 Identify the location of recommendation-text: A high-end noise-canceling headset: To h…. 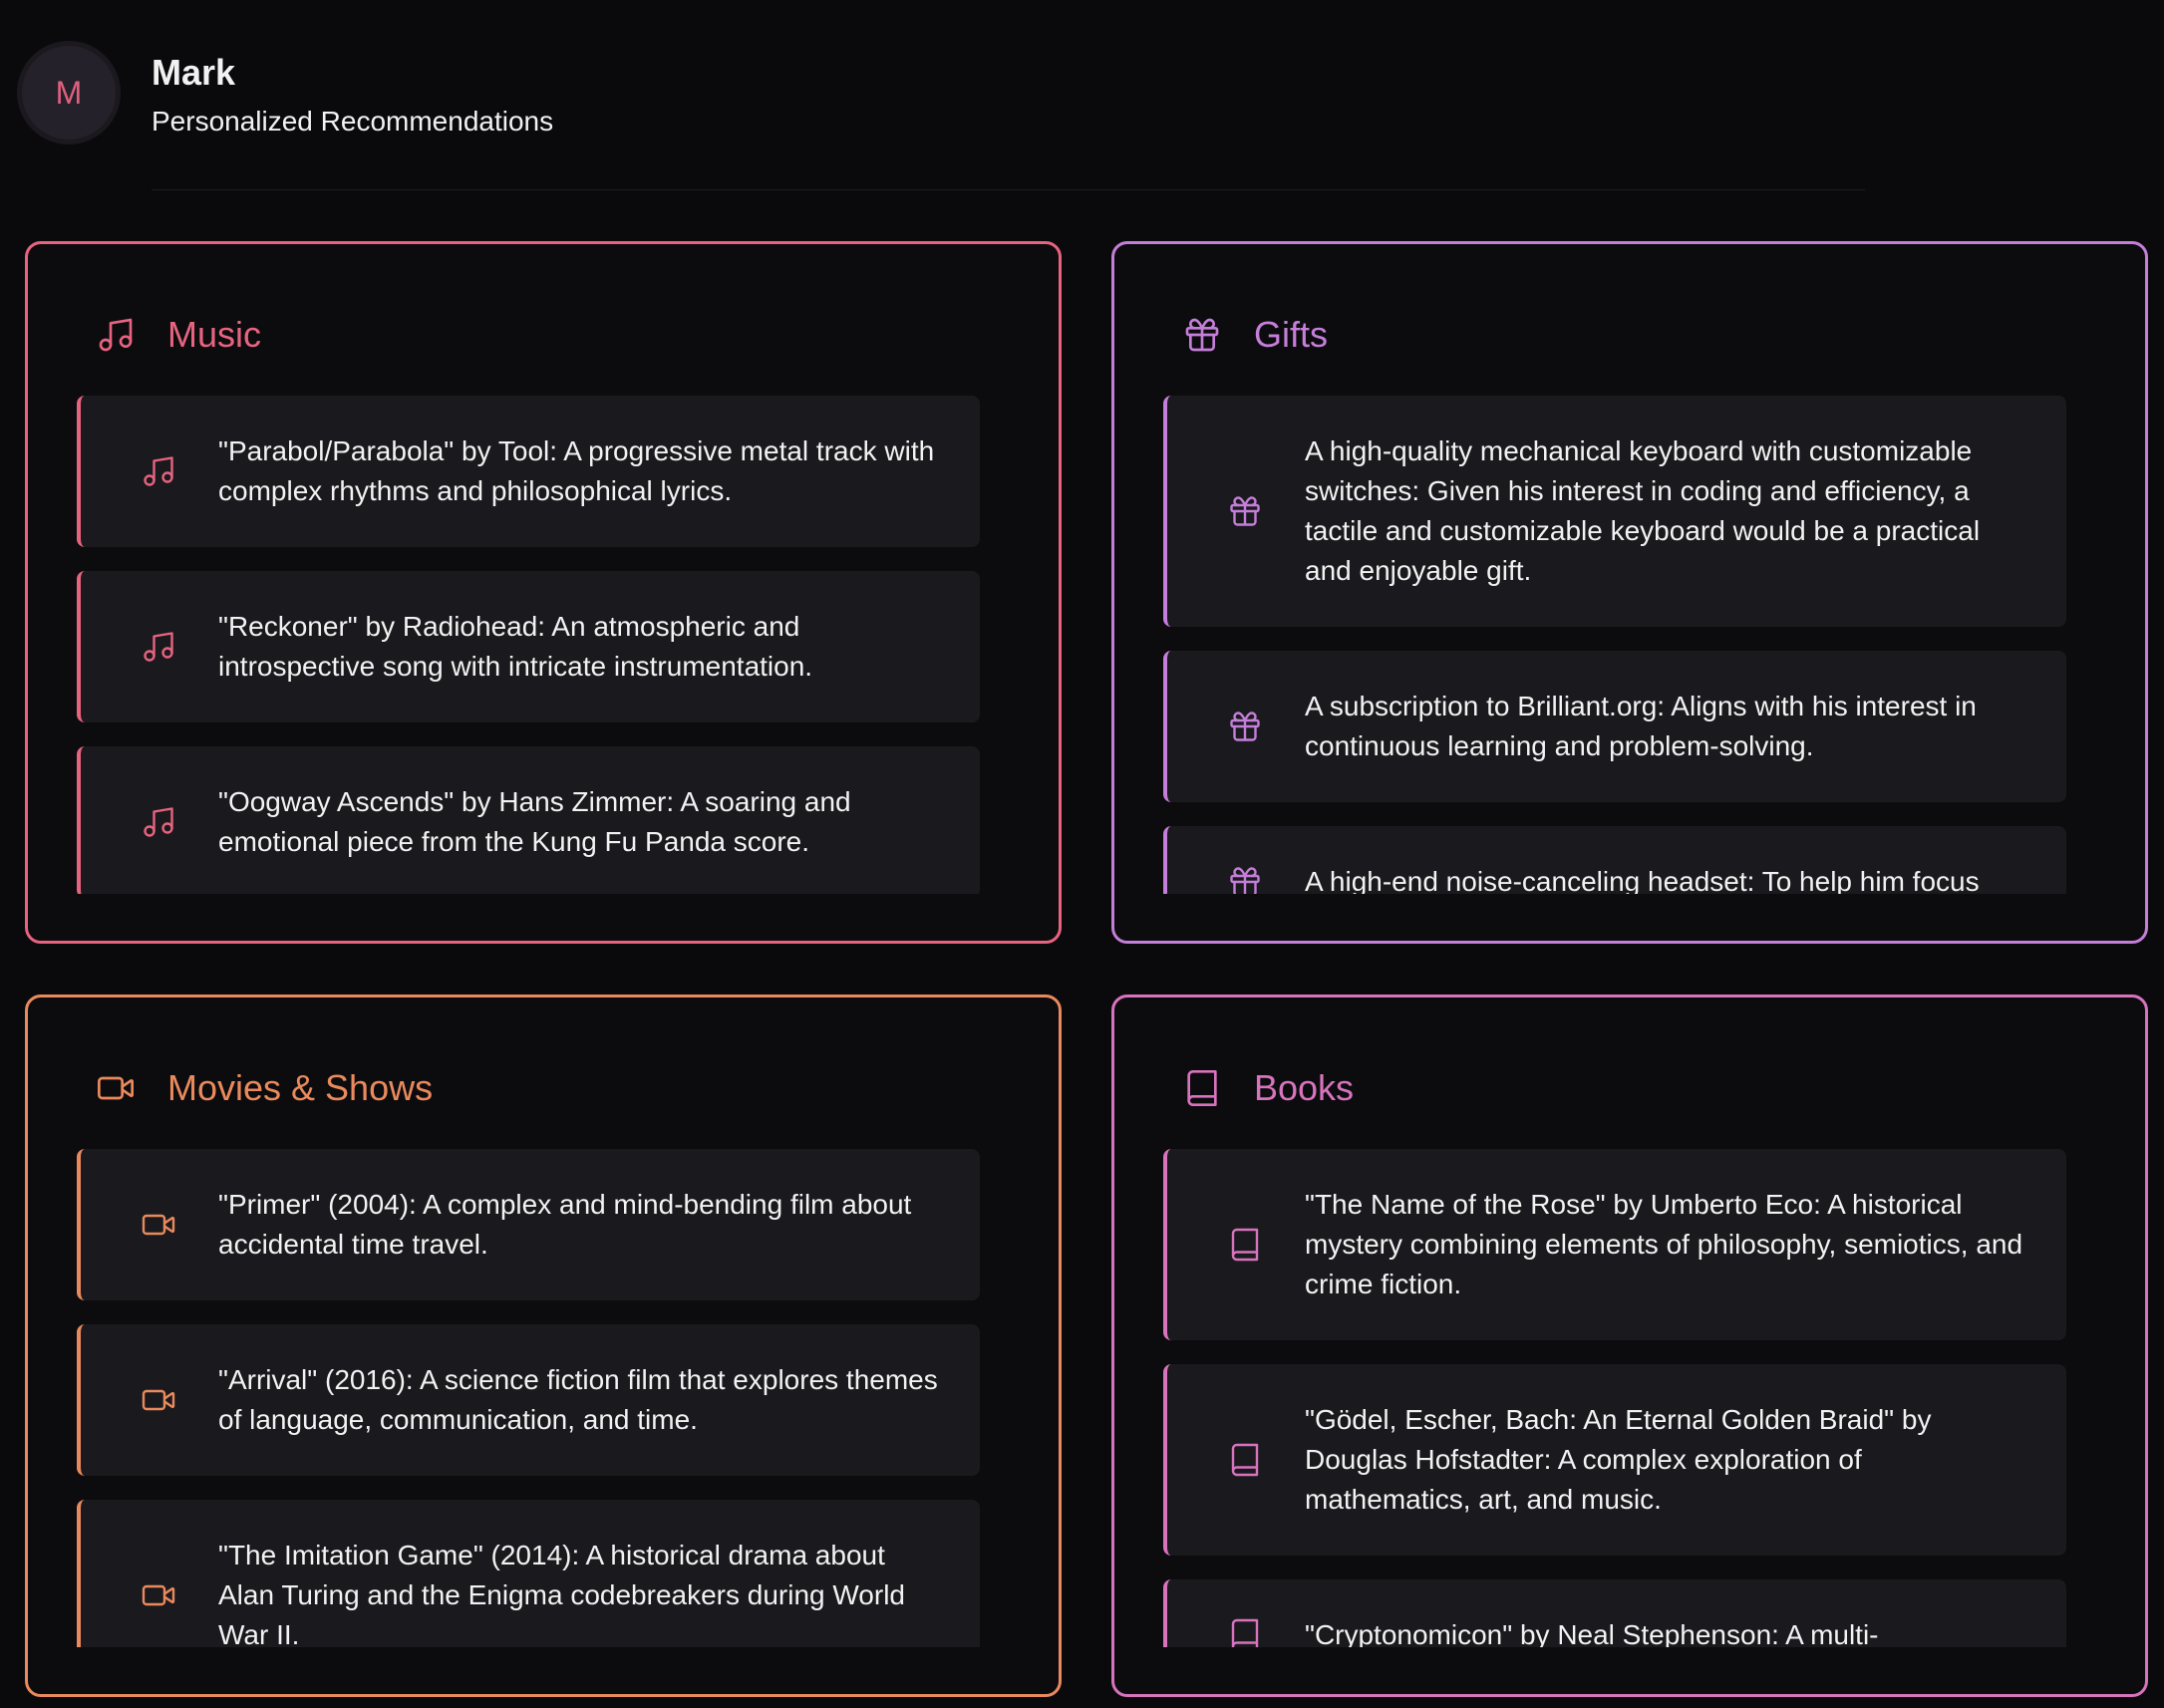
(1642, 880).